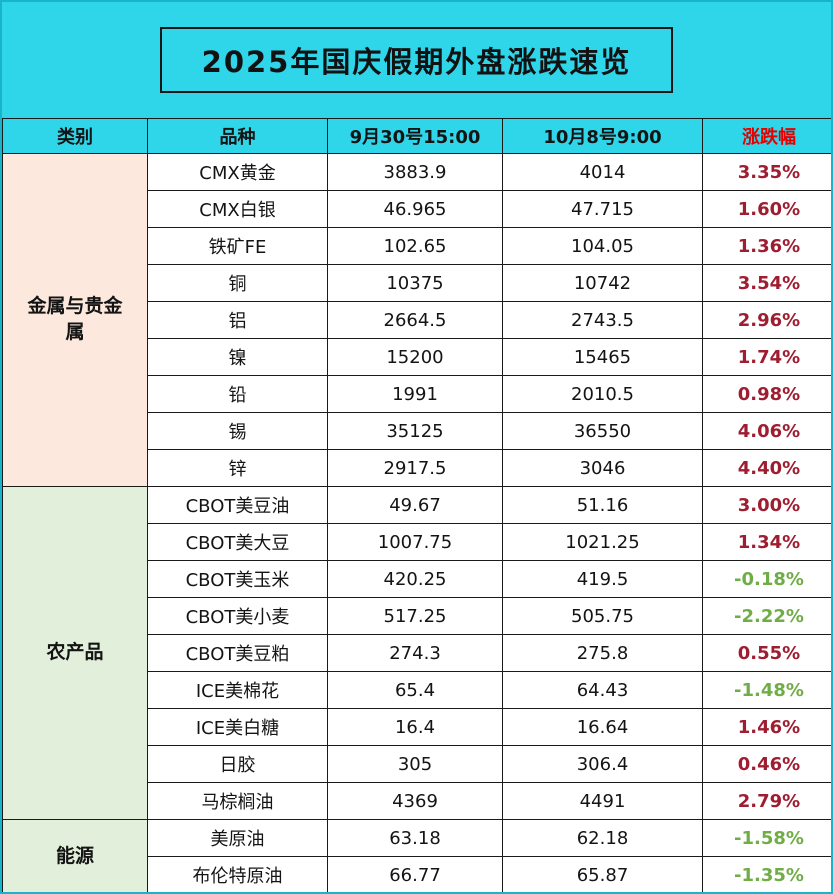 This screenshot has width=833, height=894. I want to click on variety-cell: CMX黄金, so click(237, 172).